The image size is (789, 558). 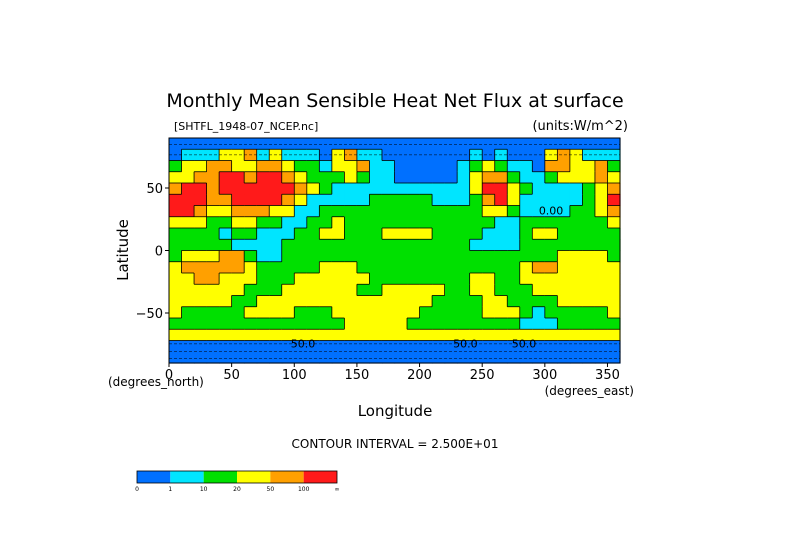 What do you see at coordinates (580, 126) in the screenshot?
I see `units-label: (units:W/m^2)` at bounding box center [580, 126].